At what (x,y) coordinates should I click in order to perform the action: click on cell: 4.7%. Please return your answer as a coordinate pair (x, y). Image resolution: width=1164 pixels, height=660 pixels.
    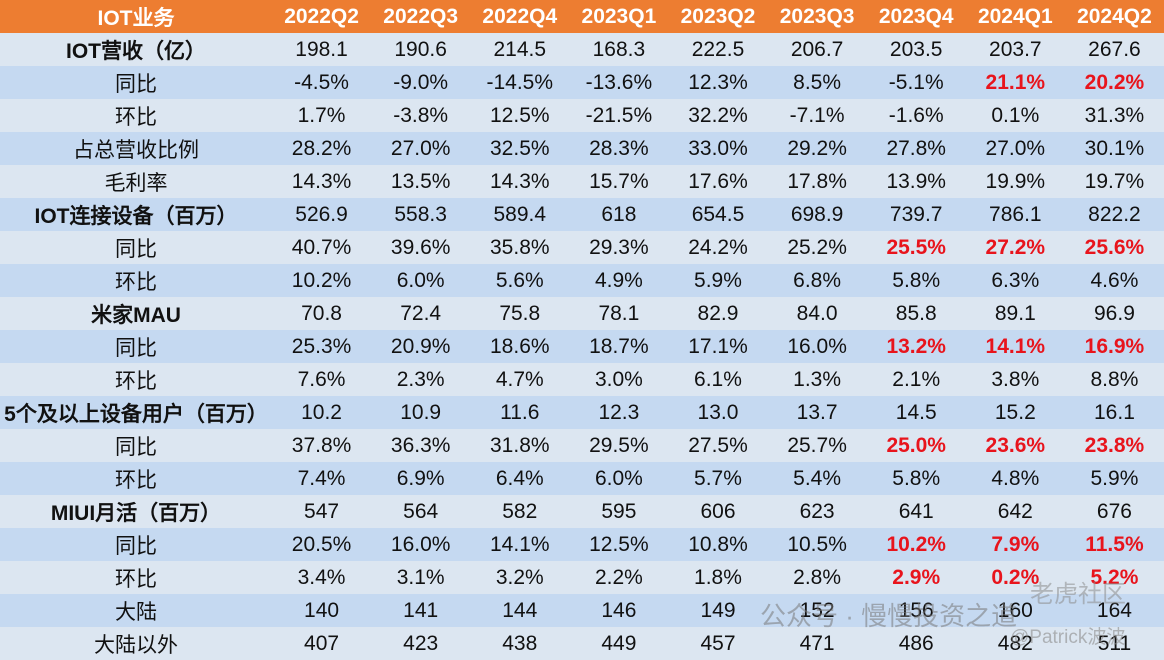
    Looking at the image, I should click on (520, 379).